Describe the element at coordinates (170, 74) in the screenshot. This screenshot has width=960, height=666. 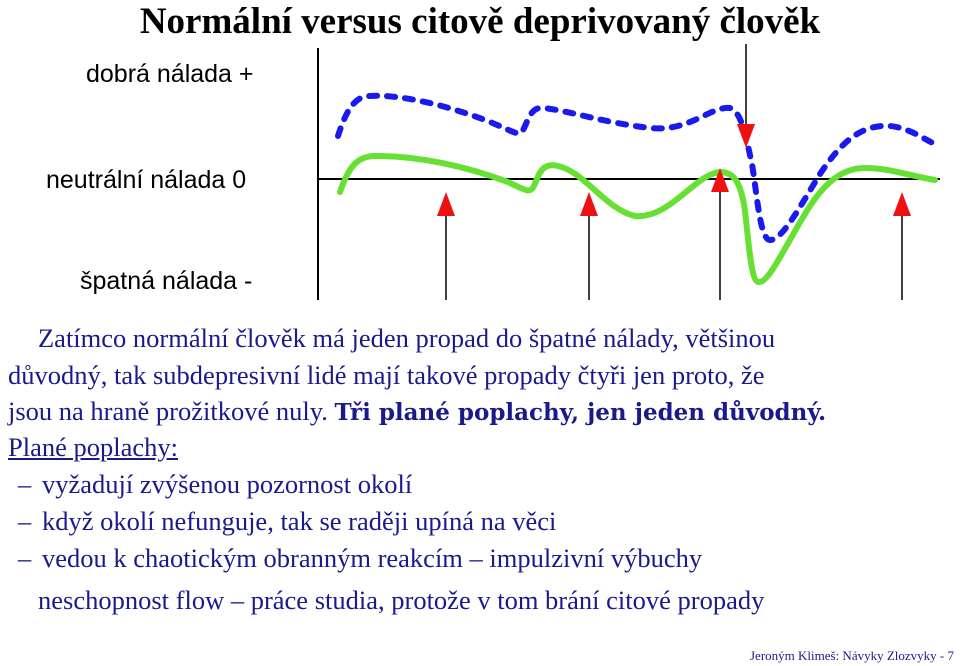
I see `label-good-mood: dobrá nálada +` at that location.